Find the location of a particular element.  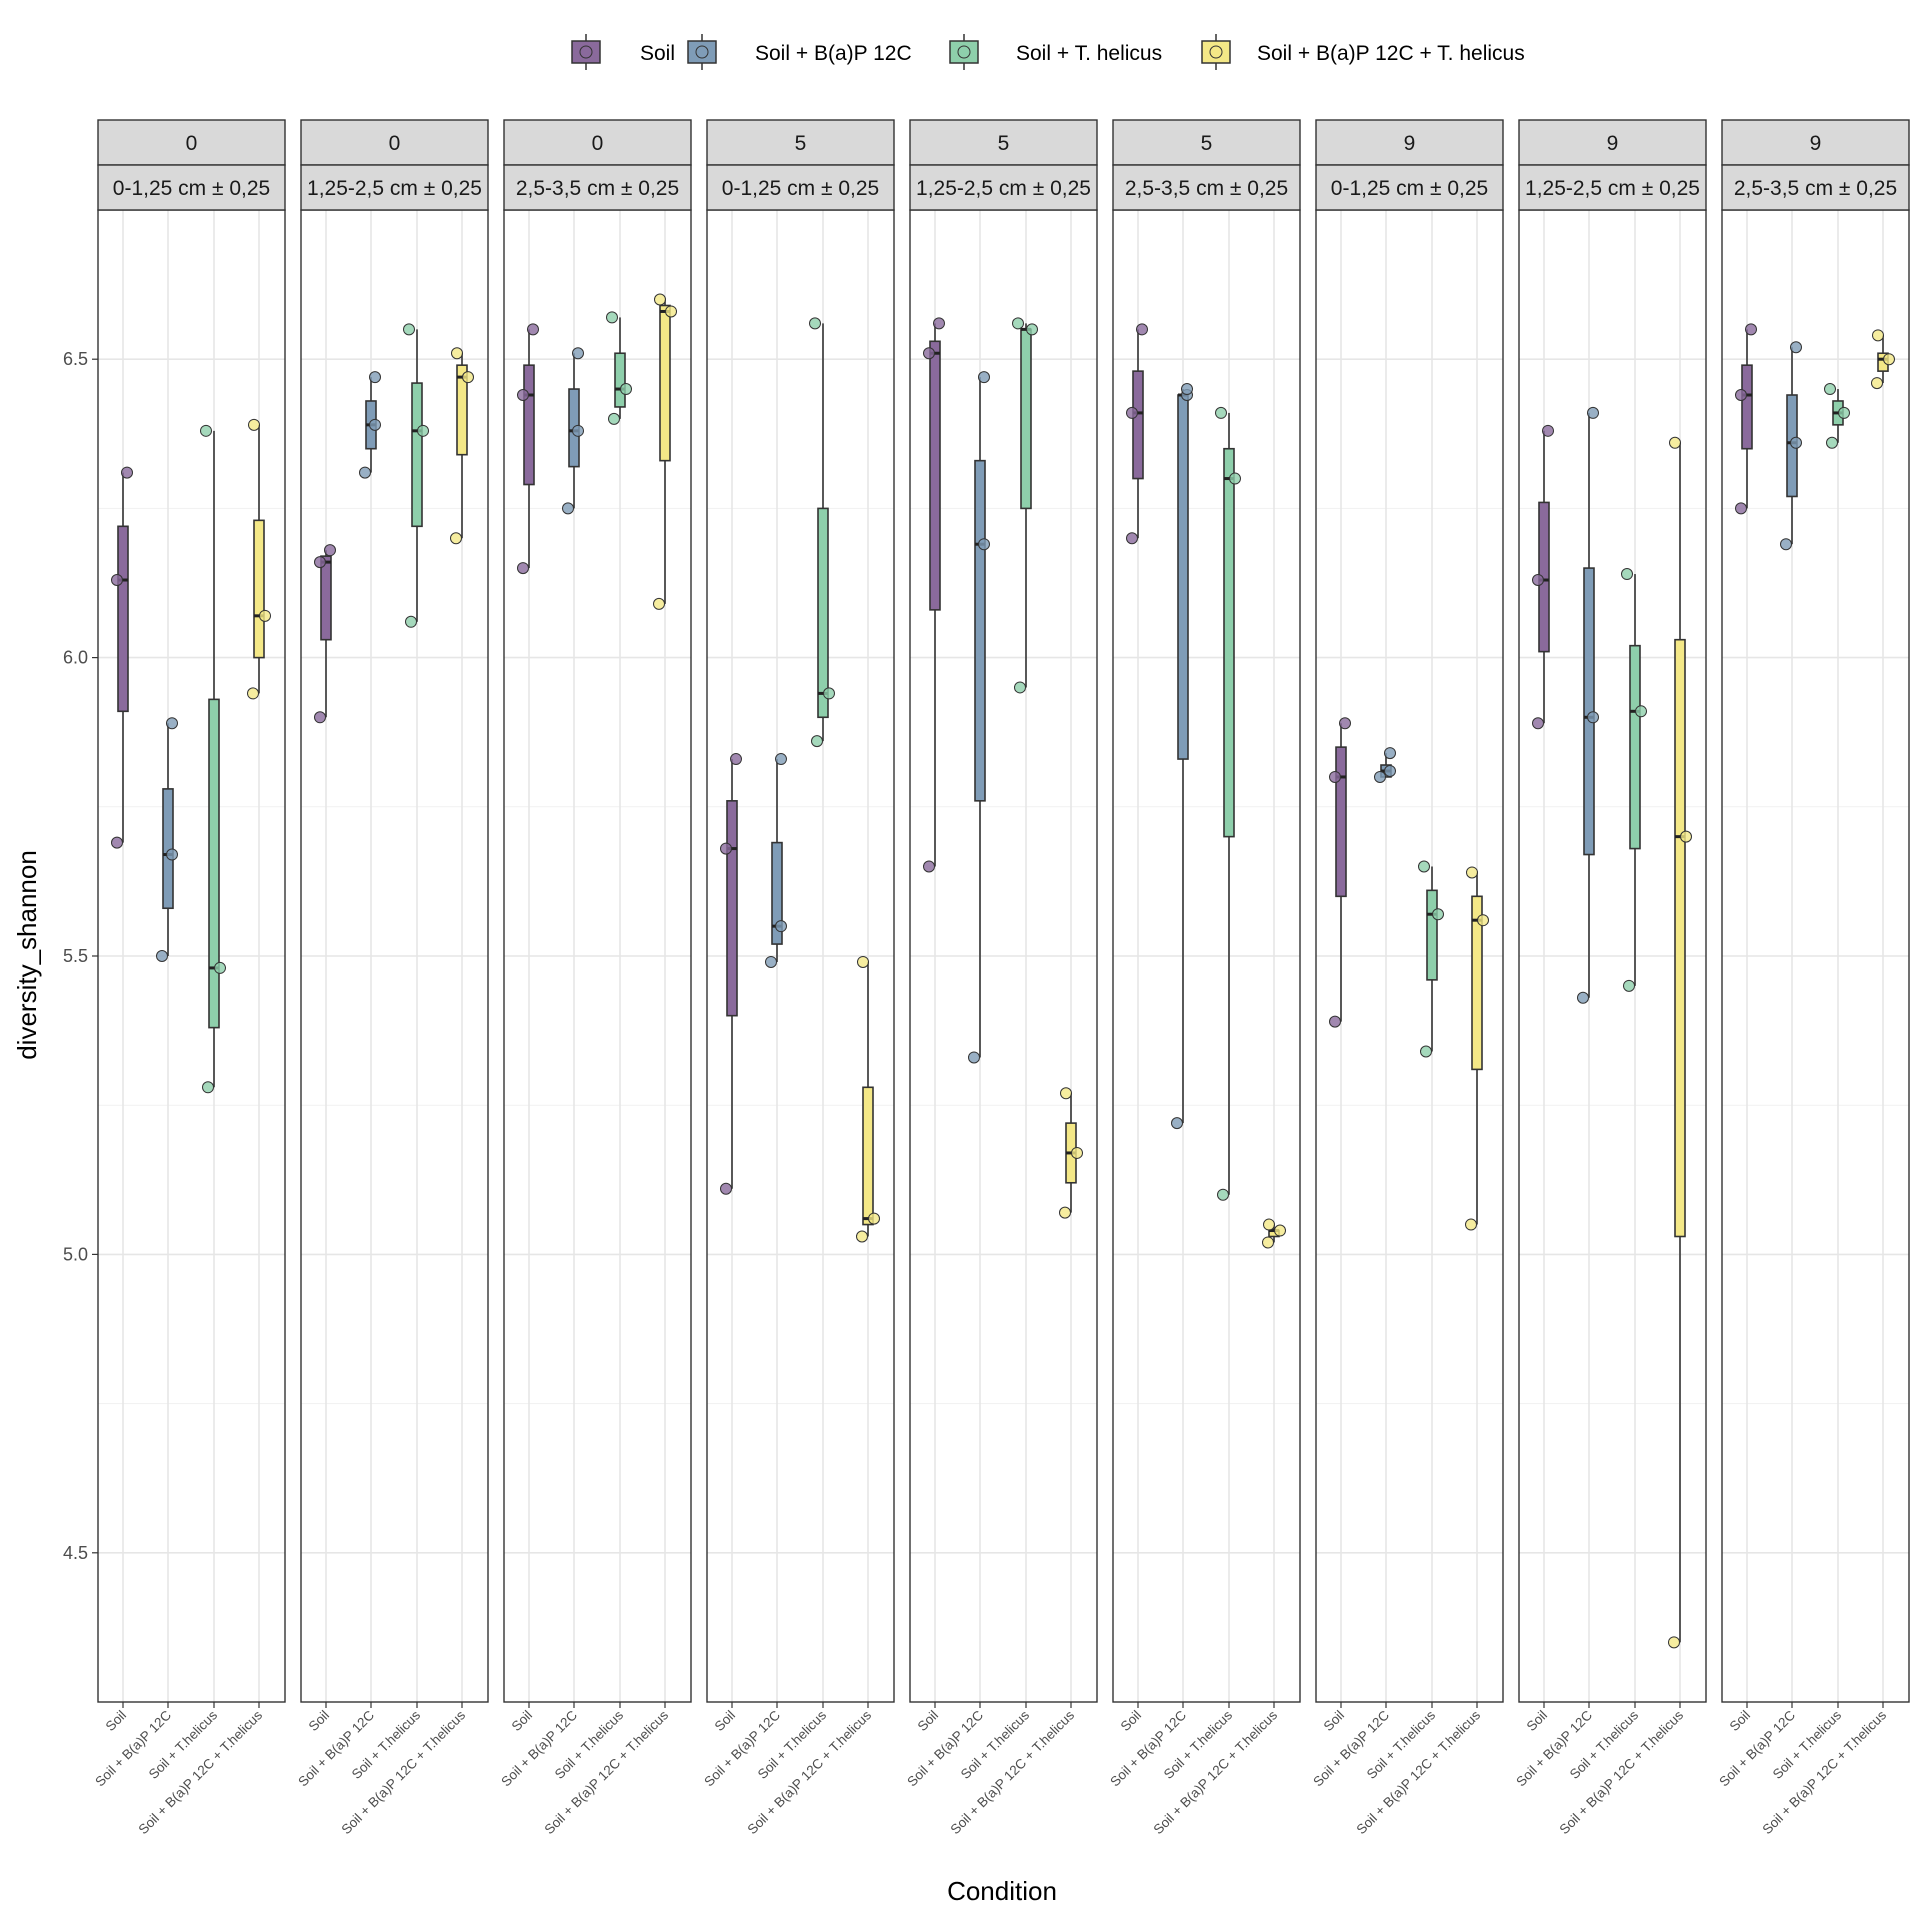

y-axis: 4.5 5.0 5.5 6.0 6.5 is located at coordinates (80, 956).